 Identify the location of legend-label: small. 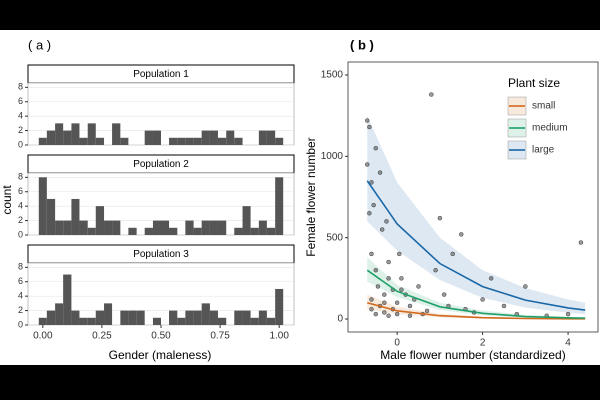
(543, 106).